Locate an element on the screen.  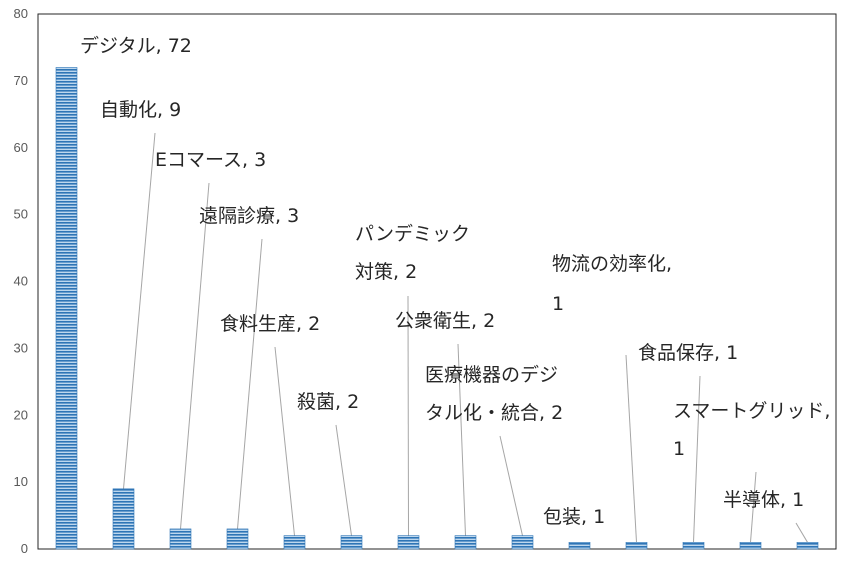
y-tick-label: 20 is located at coordinates (21, 414).